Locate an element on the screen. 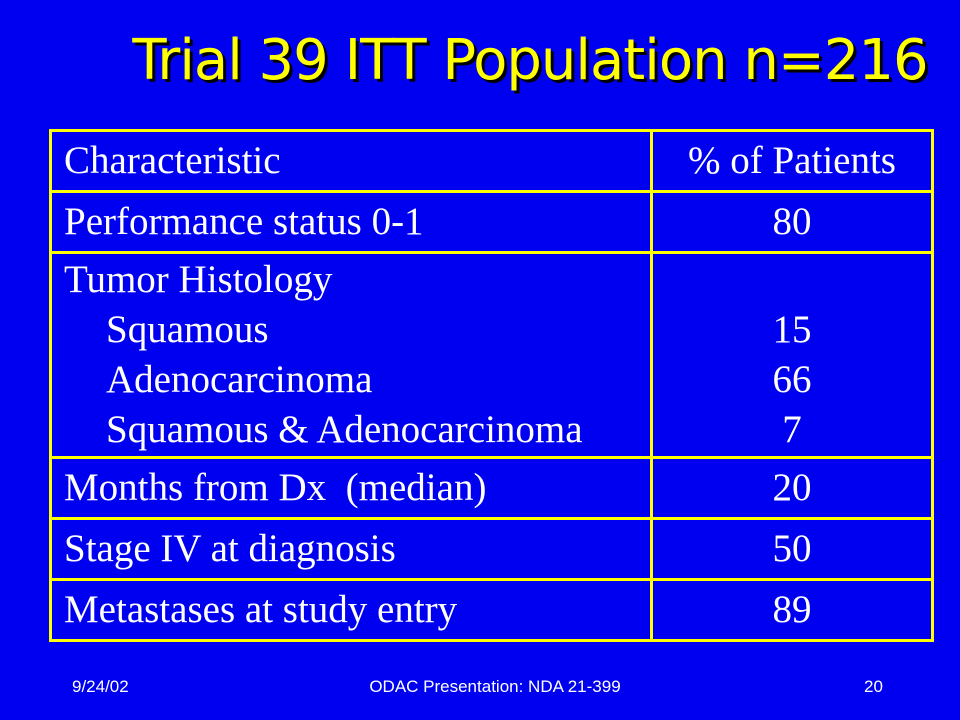 The width and height of the screenshot is (960, 720). row-label-months-from-dx: Months from Dx (median) is located at coordinates (351, 488).